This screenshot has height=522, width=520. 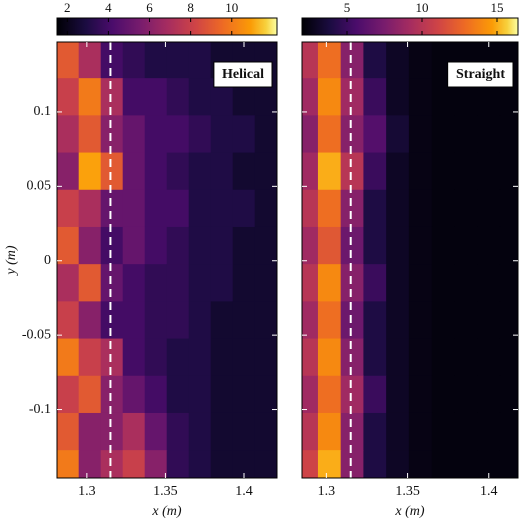 I want to click on x-tick-label: 1.4, so click(x=489, y=491).